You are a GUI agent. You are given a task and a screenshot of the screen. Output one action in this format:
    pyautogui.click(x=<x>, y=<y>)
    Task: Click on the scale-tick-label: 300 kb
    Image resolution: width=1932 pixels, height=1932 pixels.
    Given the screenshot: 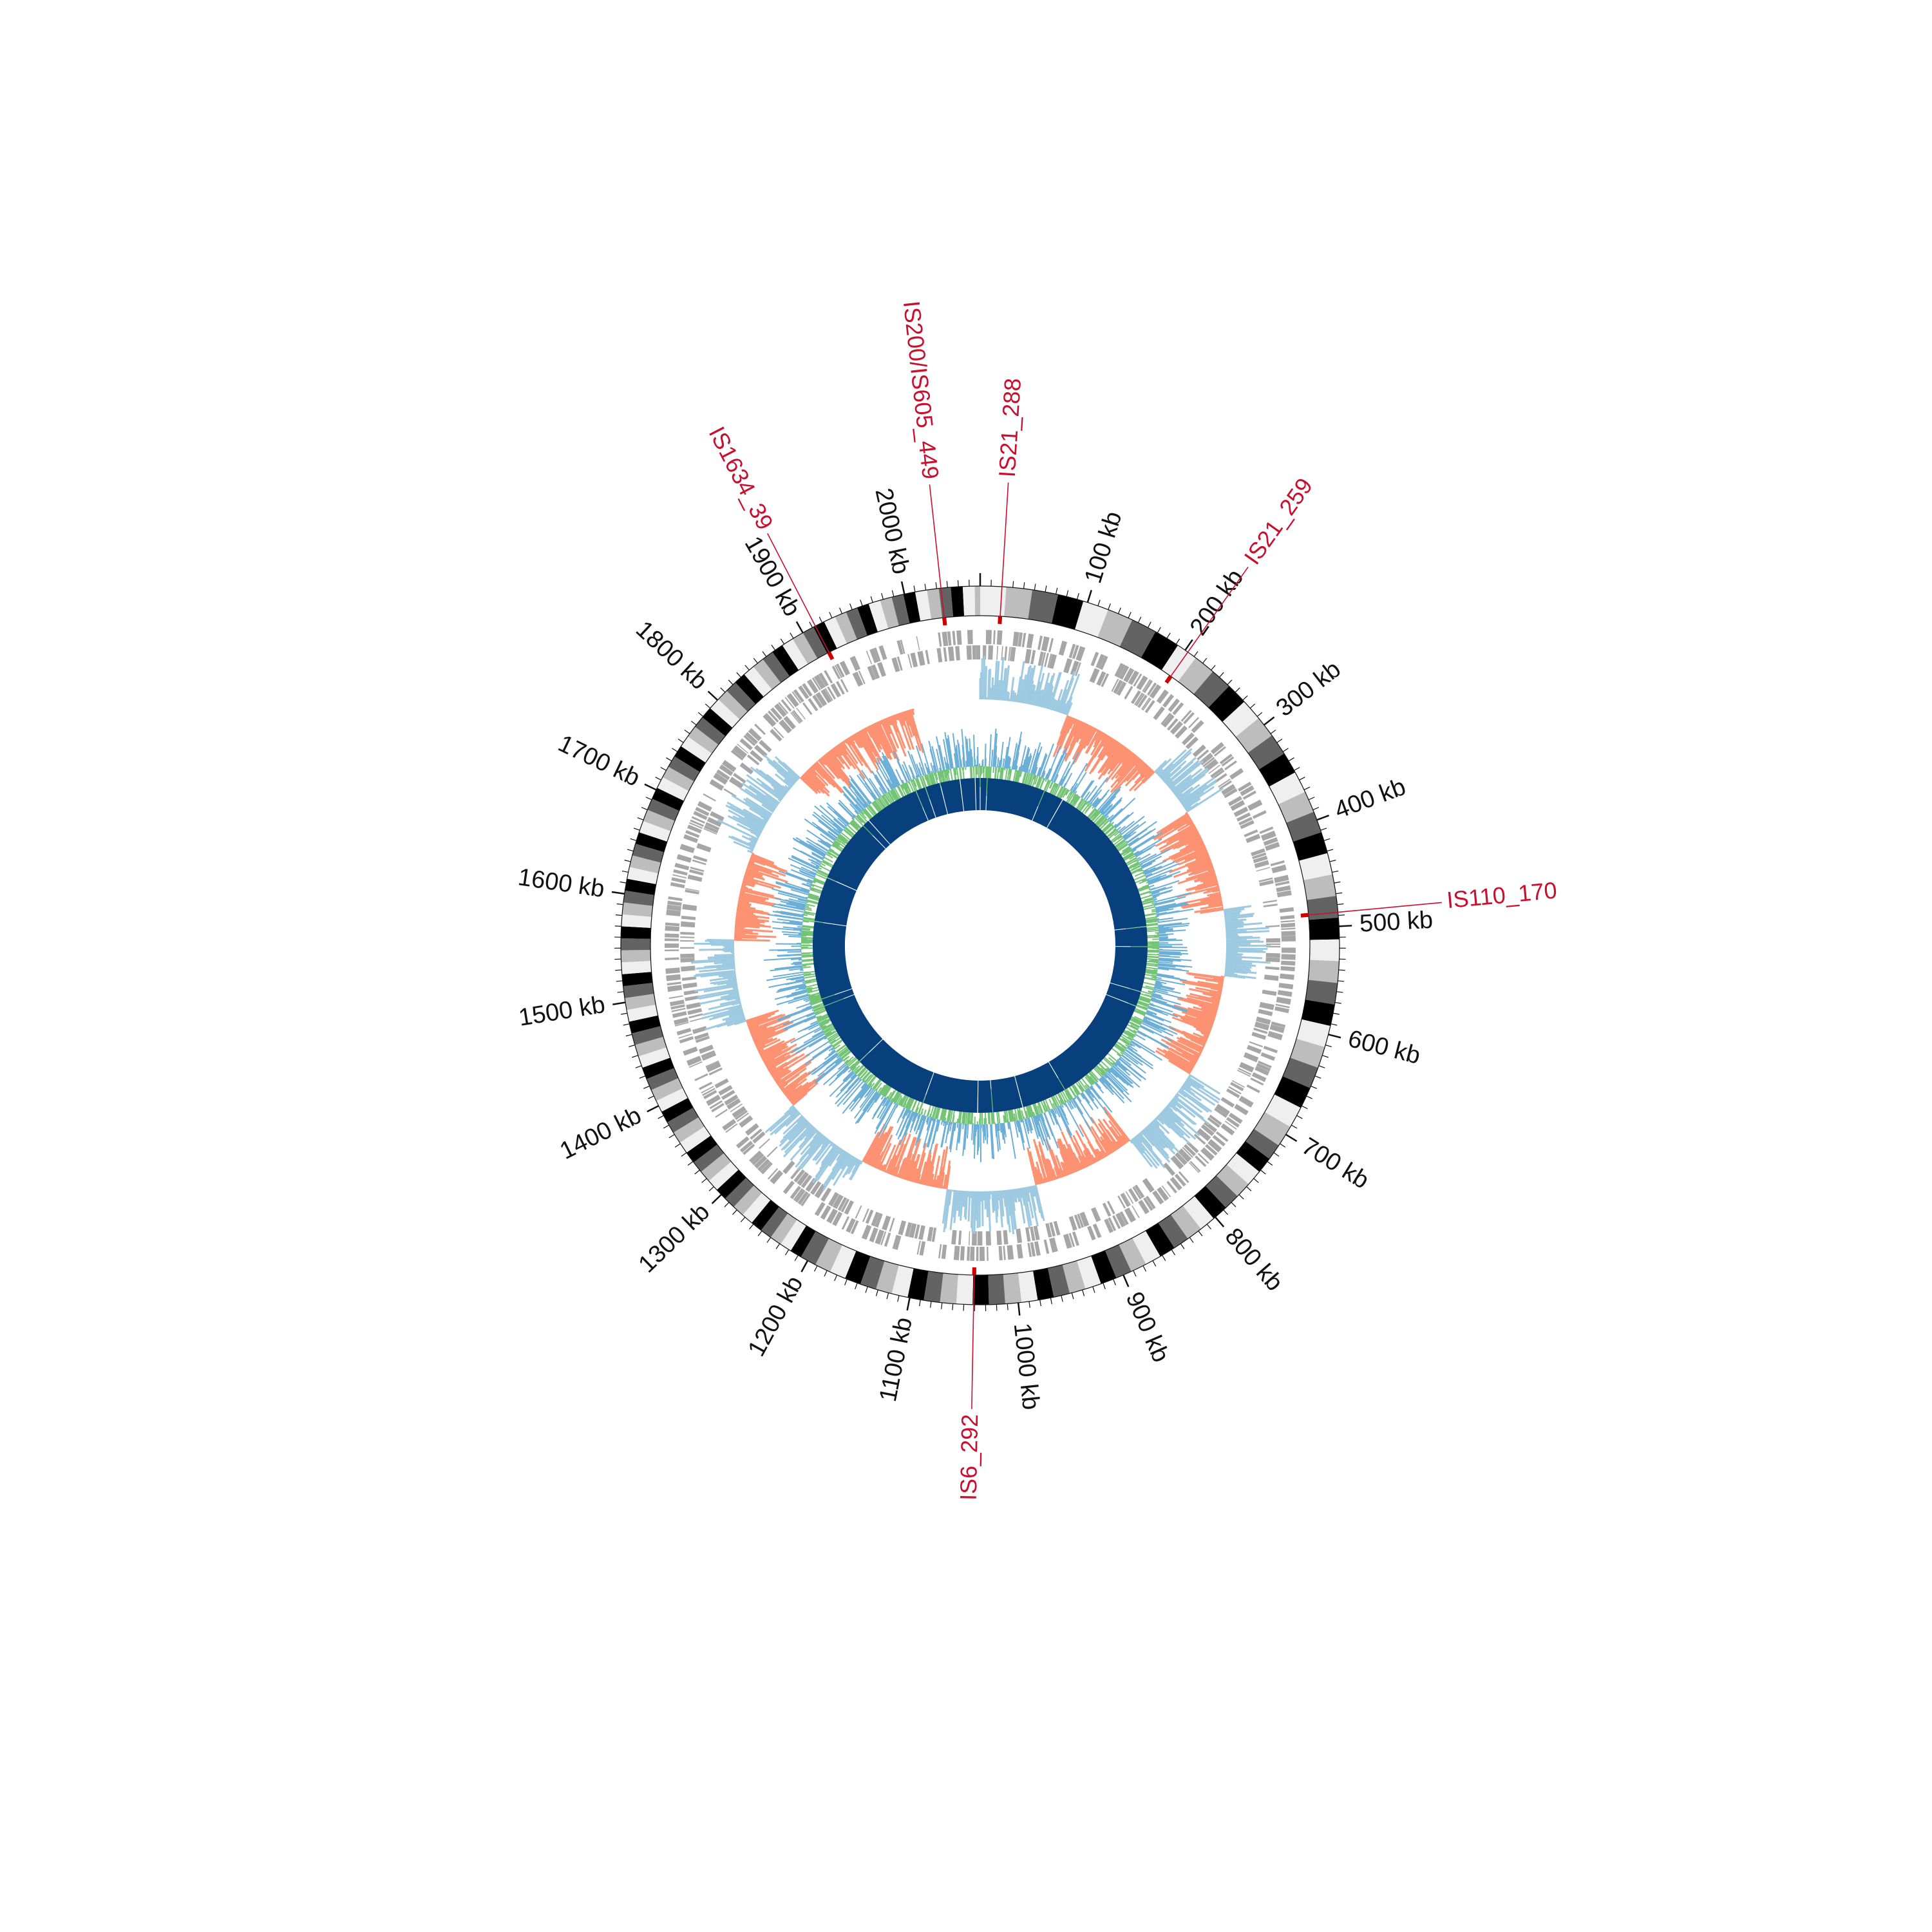 What is the action you would take?
    pyautogui.click(x=1308, y=689)
    